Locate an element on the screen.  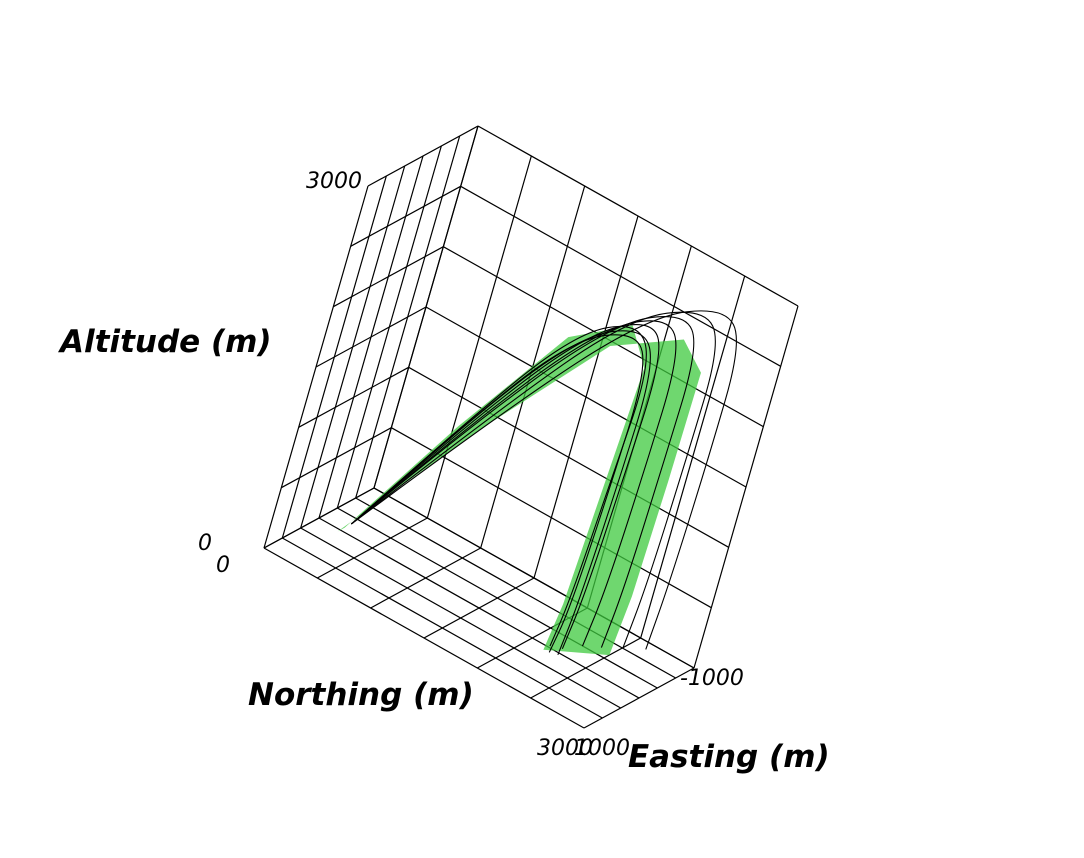
envelope-surface is located at coordinates (519, 490).